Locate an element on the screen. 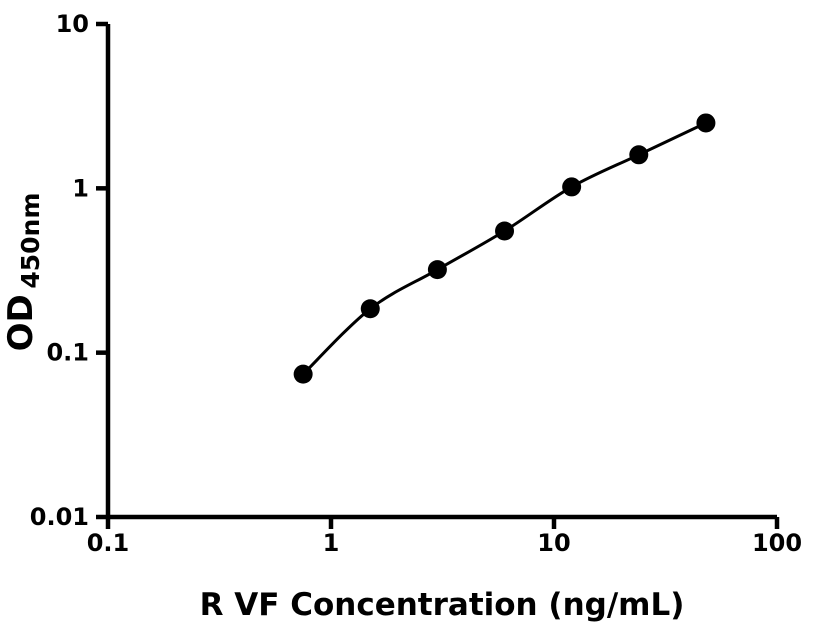 The image size is (816, 640). y-axis-title: OD 450nm is located at coordinates (23, 272).